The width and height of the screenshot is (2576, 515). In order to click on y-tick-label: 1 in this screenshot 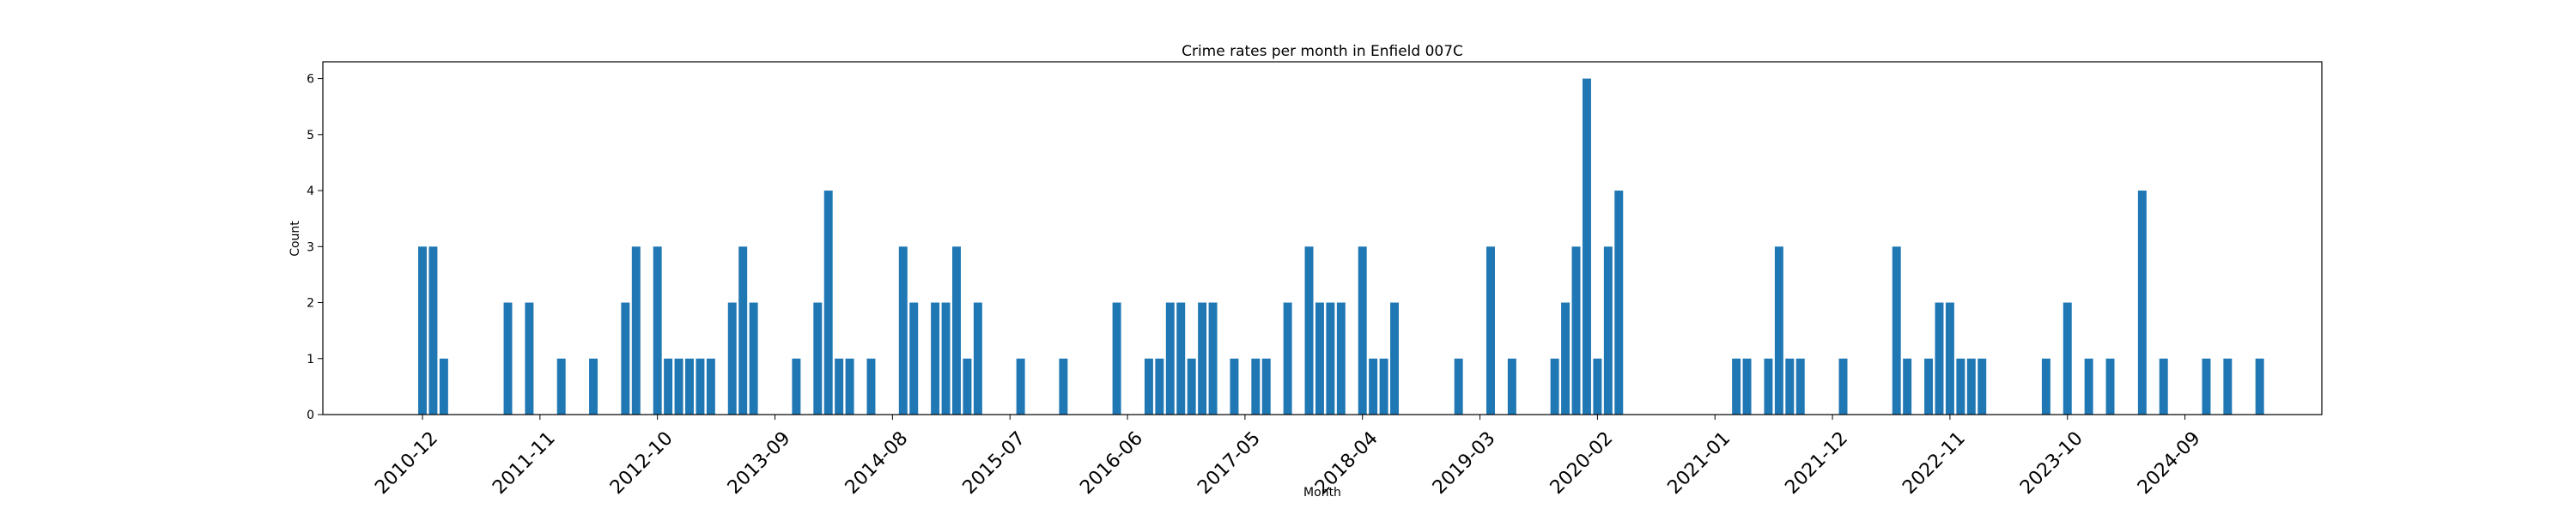, I will do `click(311, 360)`.